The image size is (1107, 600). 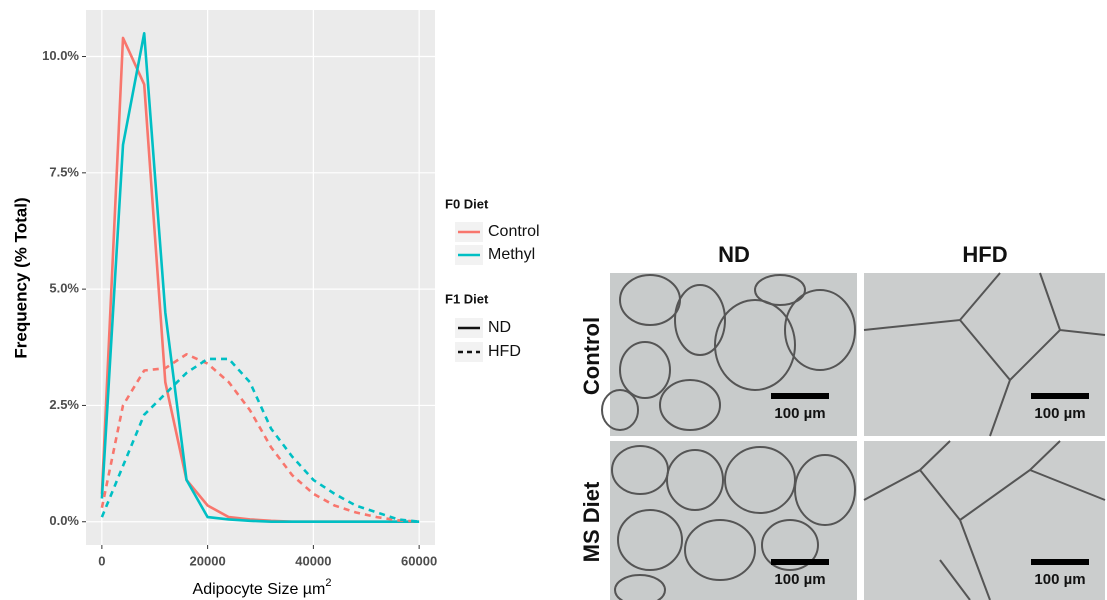 What do you see at coordinates (64, 404) in the screenshot?
I see `y-tick-label: 2.5%` at bounding box center [64, 404].